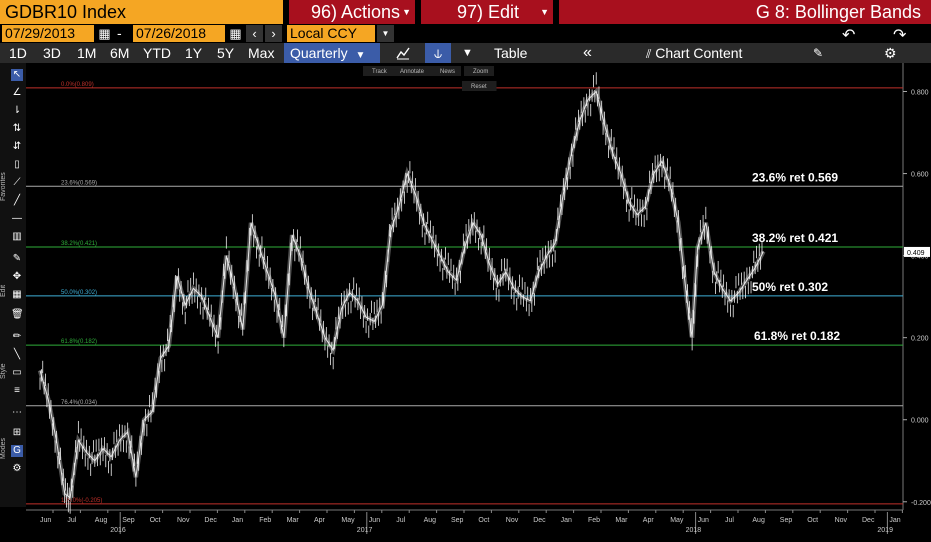 This screenshot has height=542, width=931. Describe the element at coordinates (79, 403) in the screenshot. I see `fib-level-label: 76.4%(0.034)` at that location.